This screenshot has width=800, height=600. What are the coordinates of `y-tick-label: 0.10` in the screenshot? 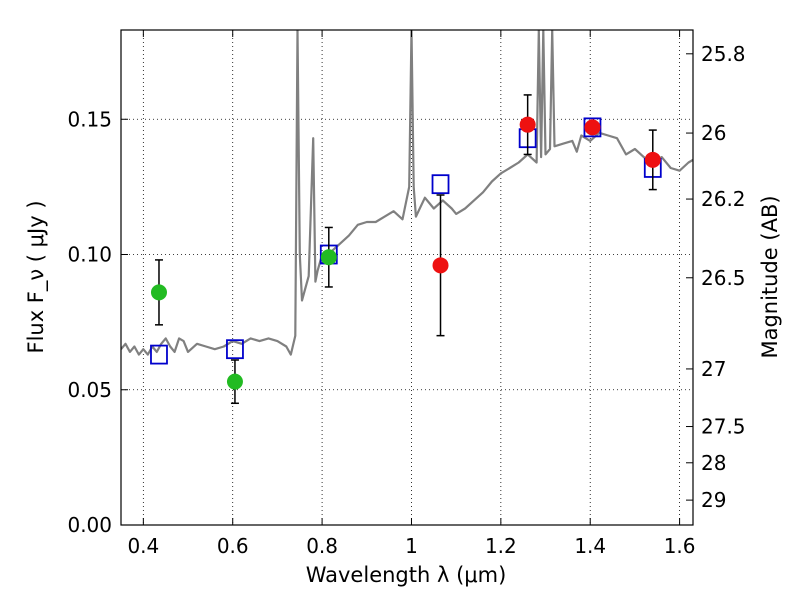 It's located at (89, 255).